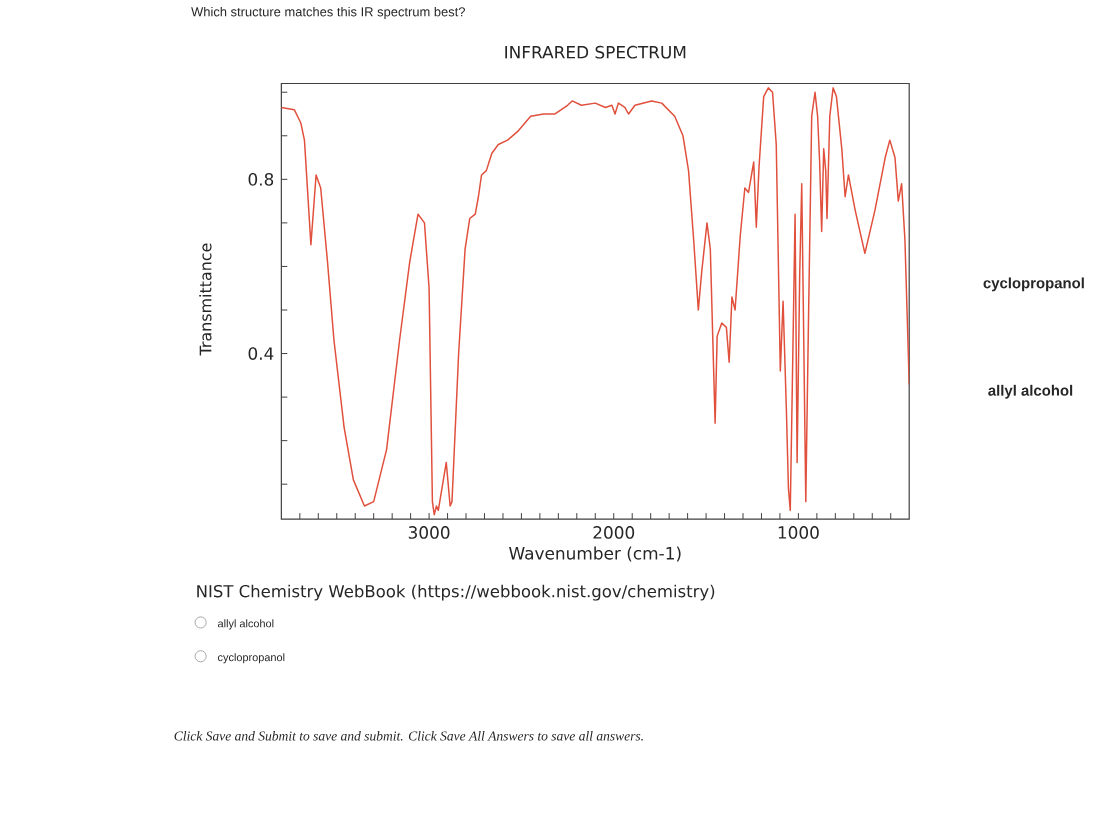 The height and width of the screenshot is (836, 1120). I want to click on x-tick-label: 3000, so click(429, 533).